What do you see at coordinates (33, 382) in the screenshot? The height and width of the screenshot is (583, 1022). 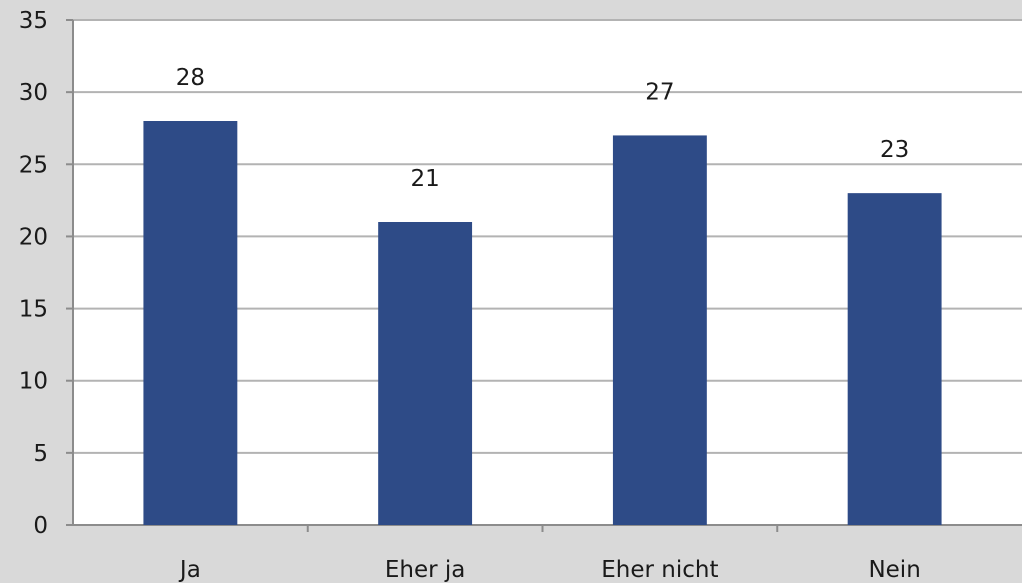 I see `y-tick-label: 10` at bounding box center [33, 382].